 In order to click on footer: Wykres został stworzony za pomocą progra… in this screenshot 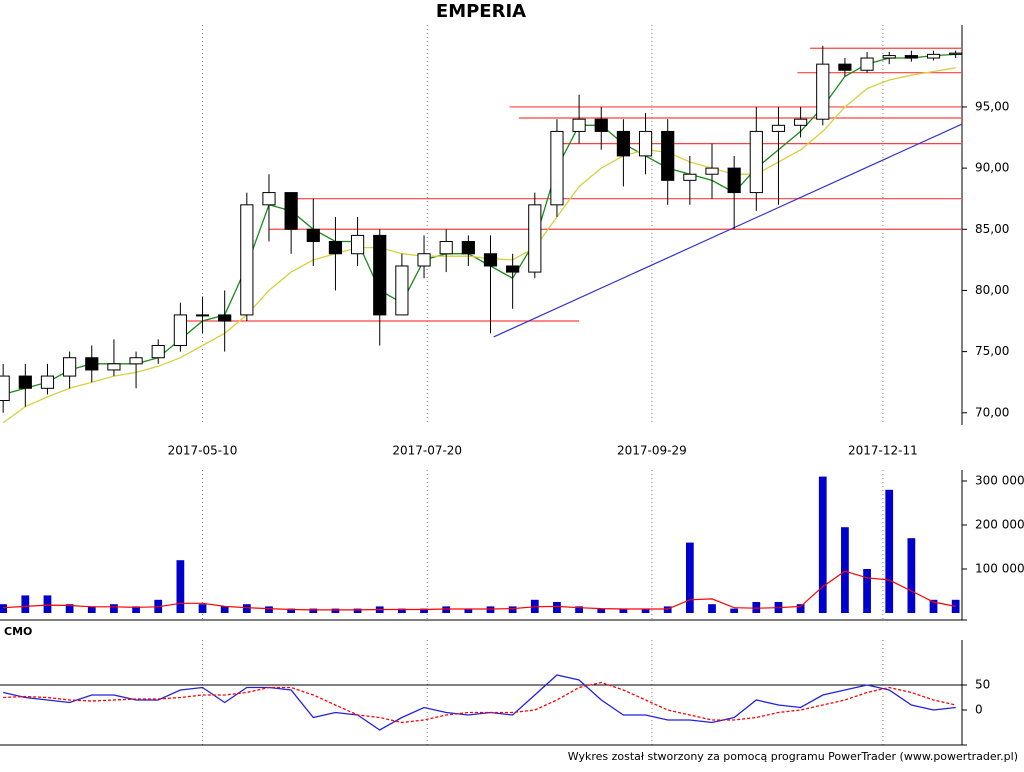, I will do `click(793, 756)`.